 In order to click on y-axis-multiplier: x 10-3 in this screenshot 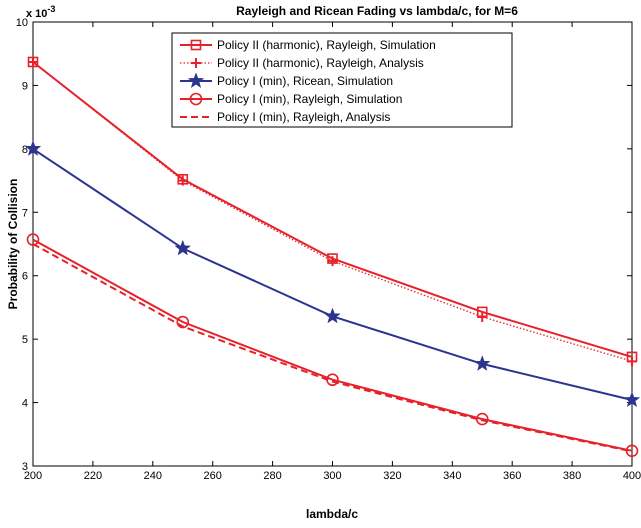, I will do `click(40, 12)`.